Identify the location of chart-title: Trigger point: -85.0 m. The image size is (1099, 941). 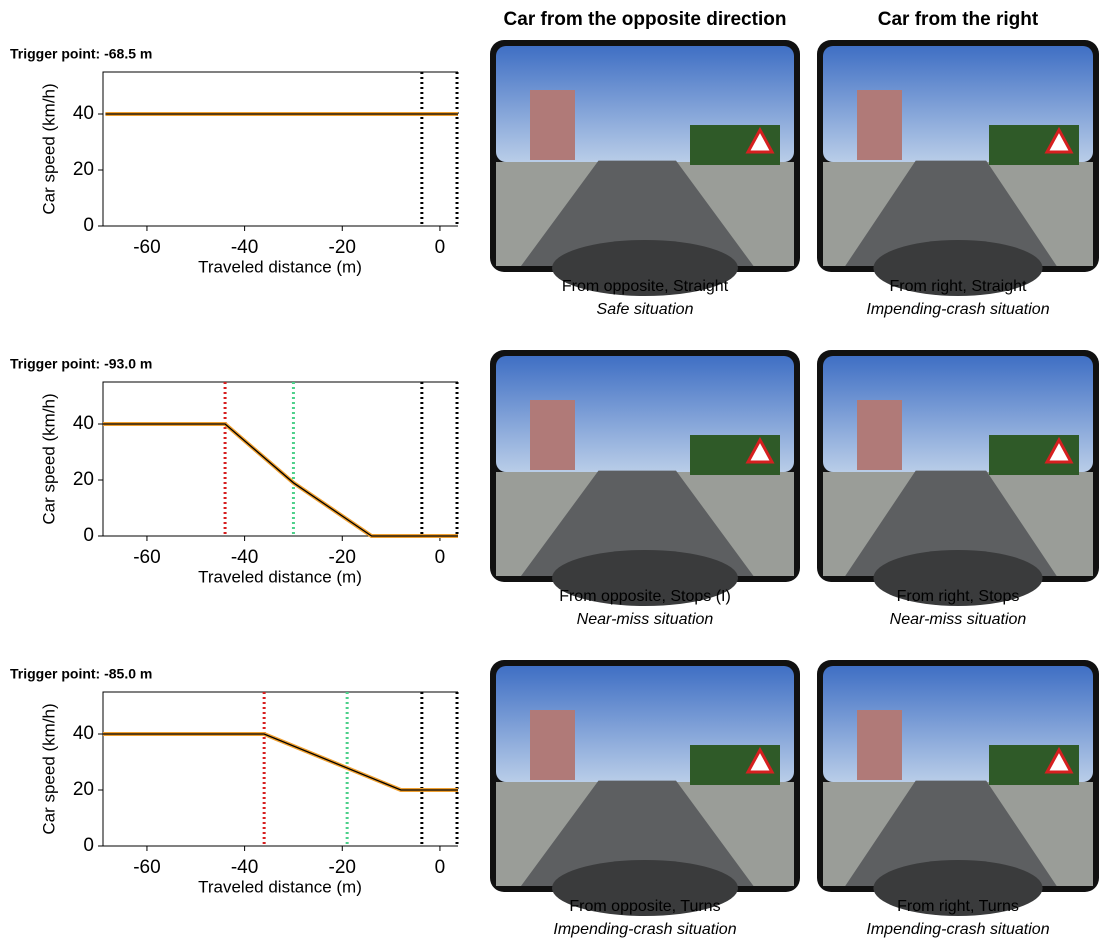
(81, 674).